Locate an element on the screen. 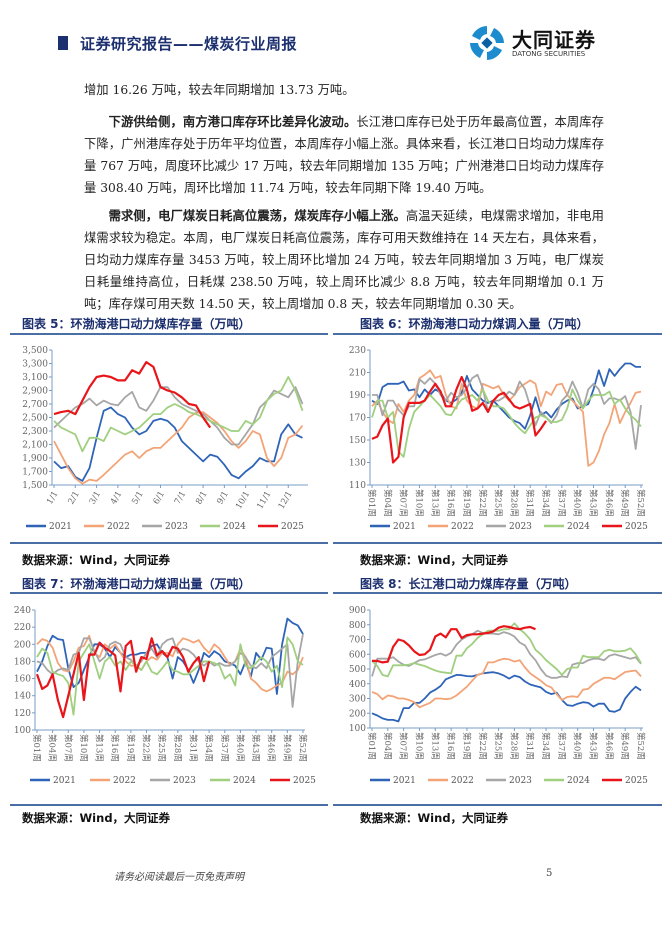 The width and height of the screenshot is (662, 936). y-tick-label: 900 is located at coordinates (357, 611).